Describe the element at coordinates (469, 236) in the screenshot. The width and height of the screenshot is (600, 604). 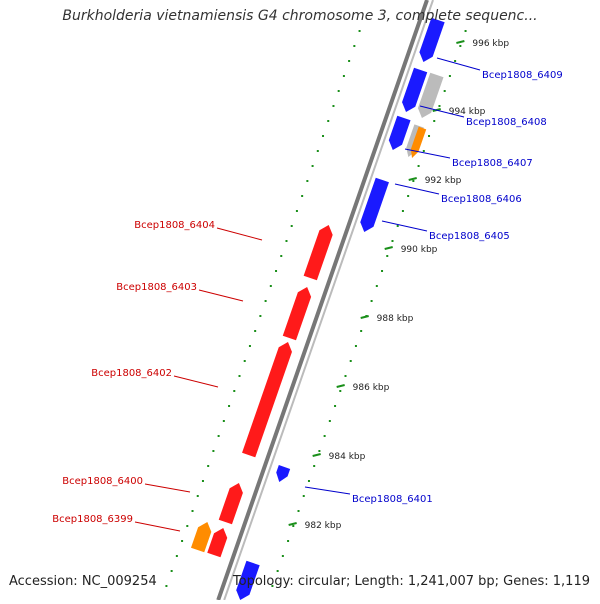
I see `gene-label-reverse: Bcep1808_6405` at that location.